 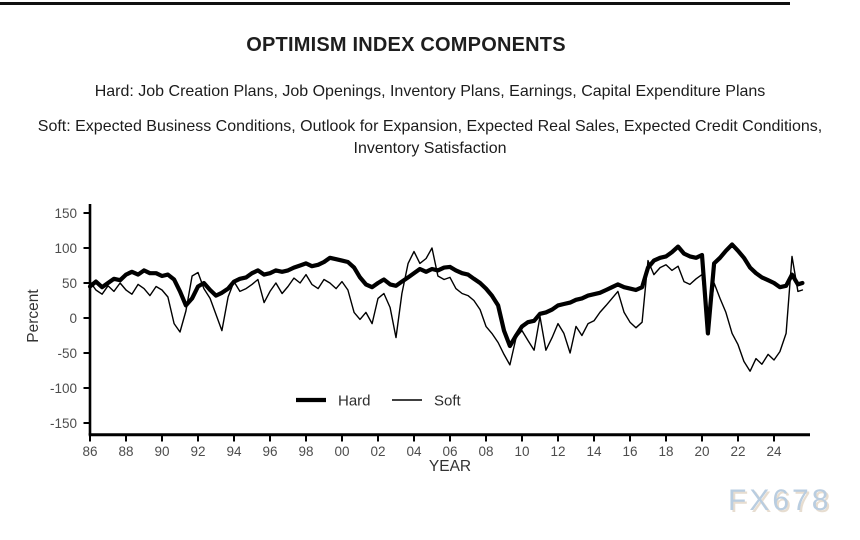 I want to click on x-tick-label: 90, so click(x=161, y=451).